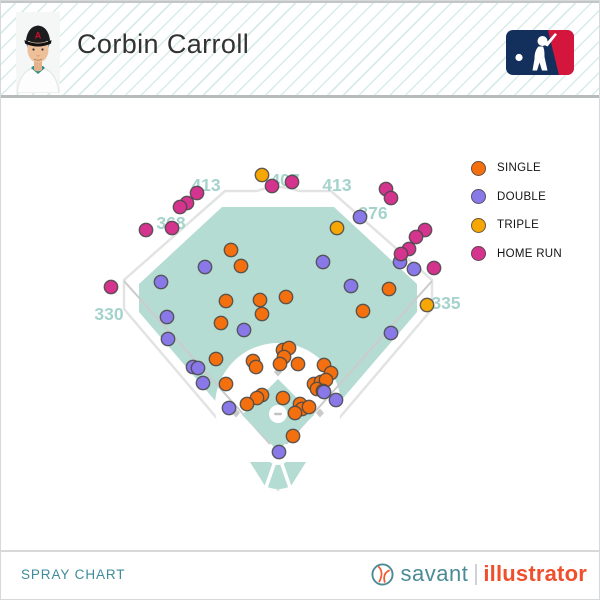 This screenshot has height=600, width=600. I want to click on legend-label: TRIPLE, so click(518, 225).